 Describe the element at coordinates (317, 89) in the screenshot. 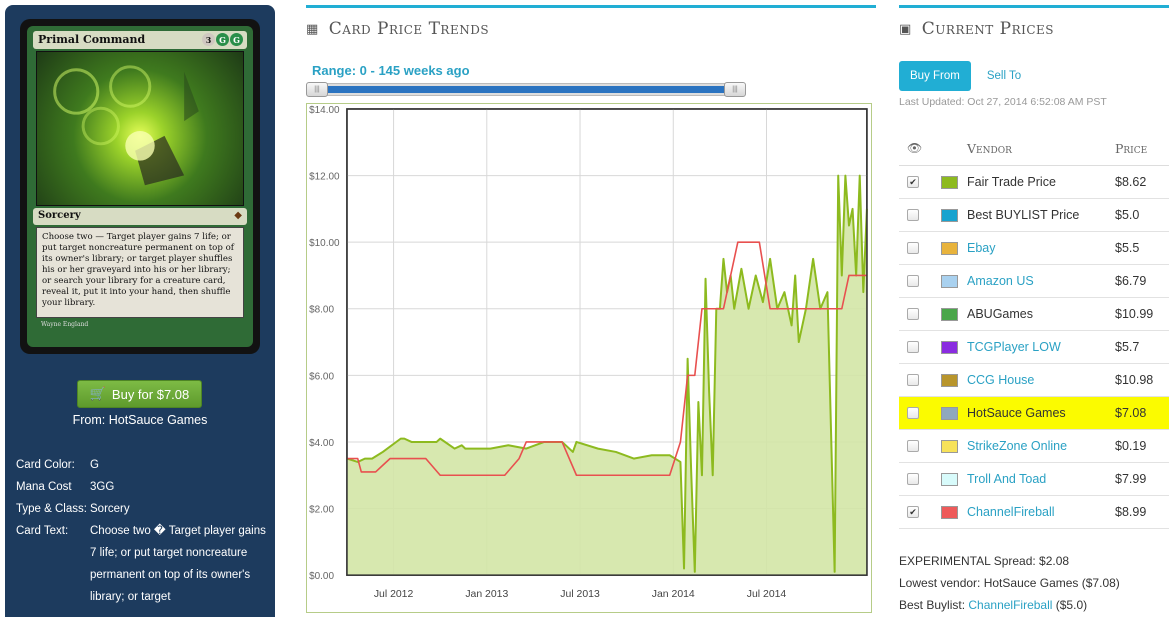

I see `range-slider-left-handle: |||` at that location.